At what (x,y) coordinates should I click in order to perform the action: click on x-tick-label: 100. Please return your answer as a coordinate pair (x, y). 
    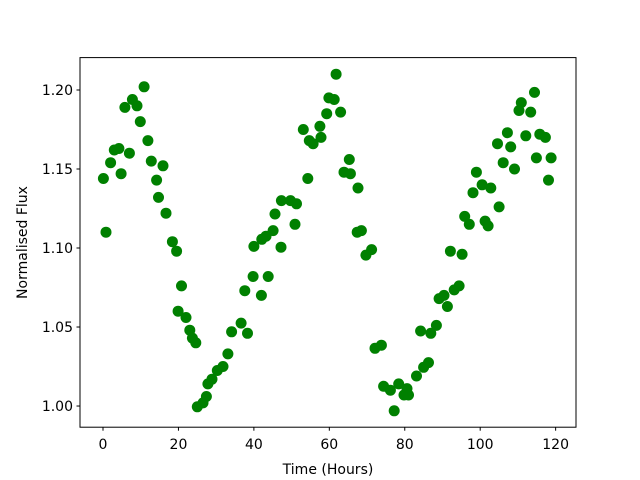
    Looking at the image, I should click on (480, 445).